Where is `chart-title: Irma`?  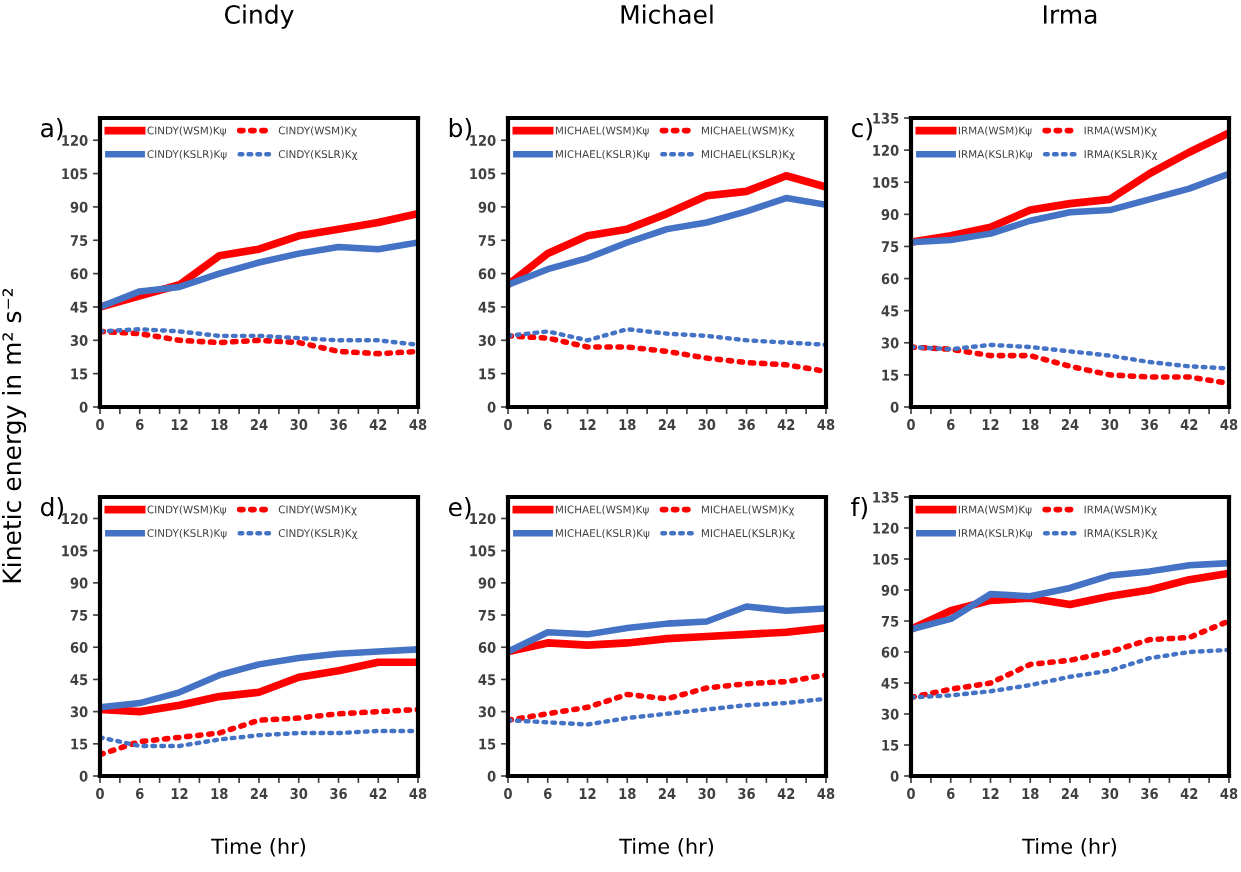 chart-title: Irma is located at coordinates (1070, 14).